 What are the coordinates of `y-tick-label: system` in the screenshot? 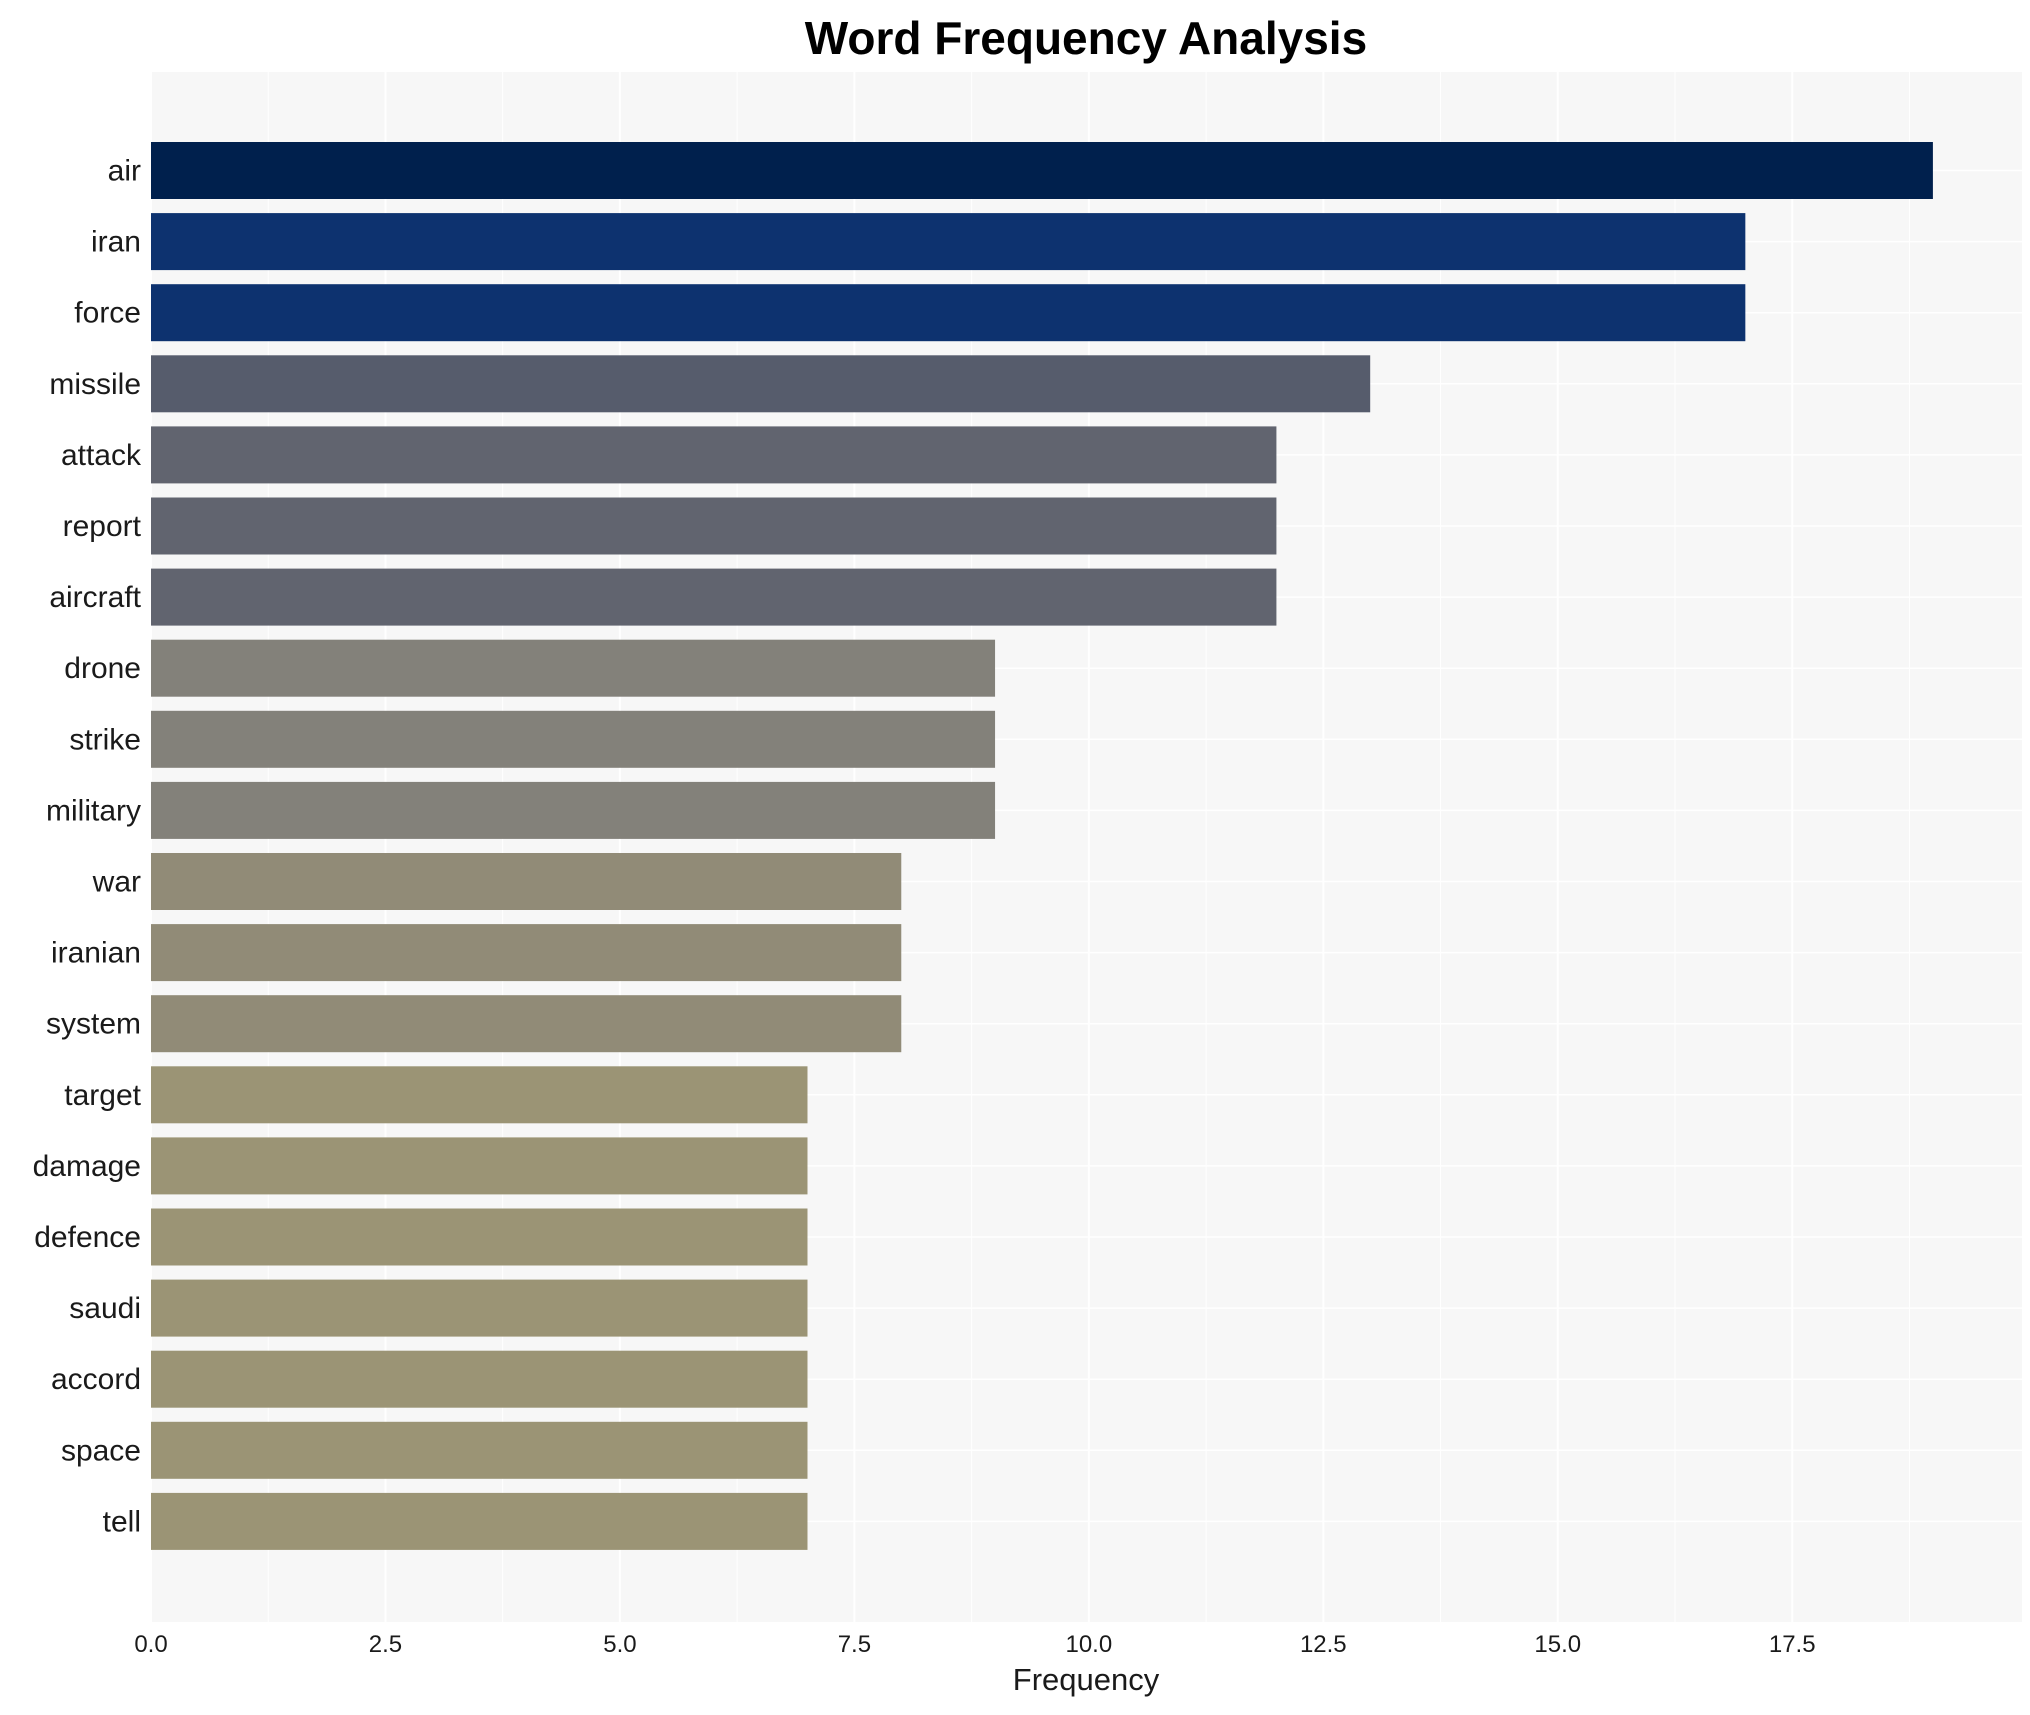 It's located at (93, 1024).